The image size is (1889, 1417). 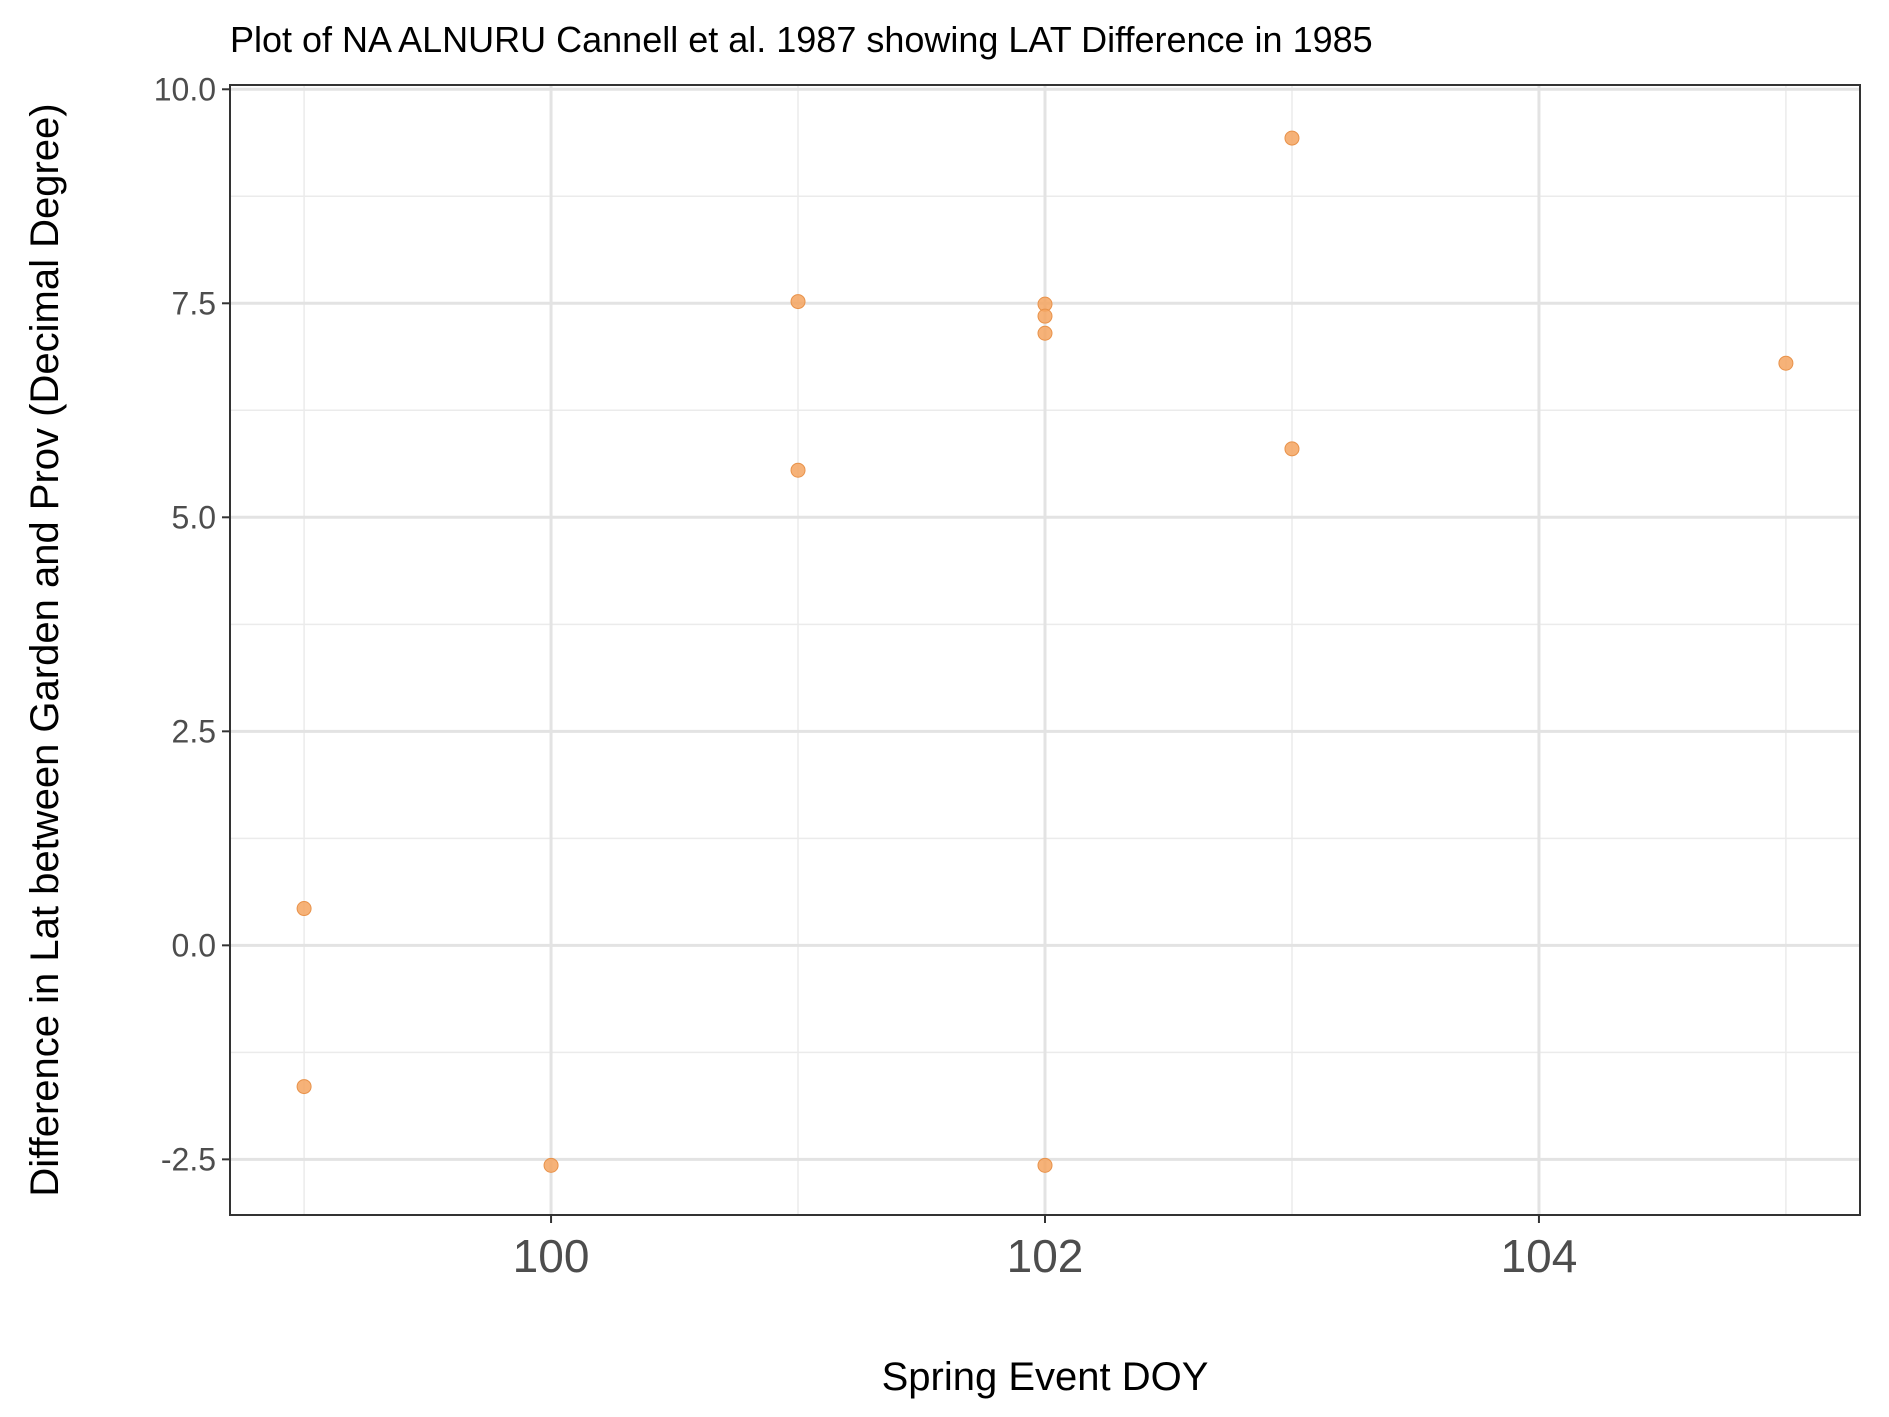 I want to click on x-tick-label: 100, so click(x=551, y=1256).